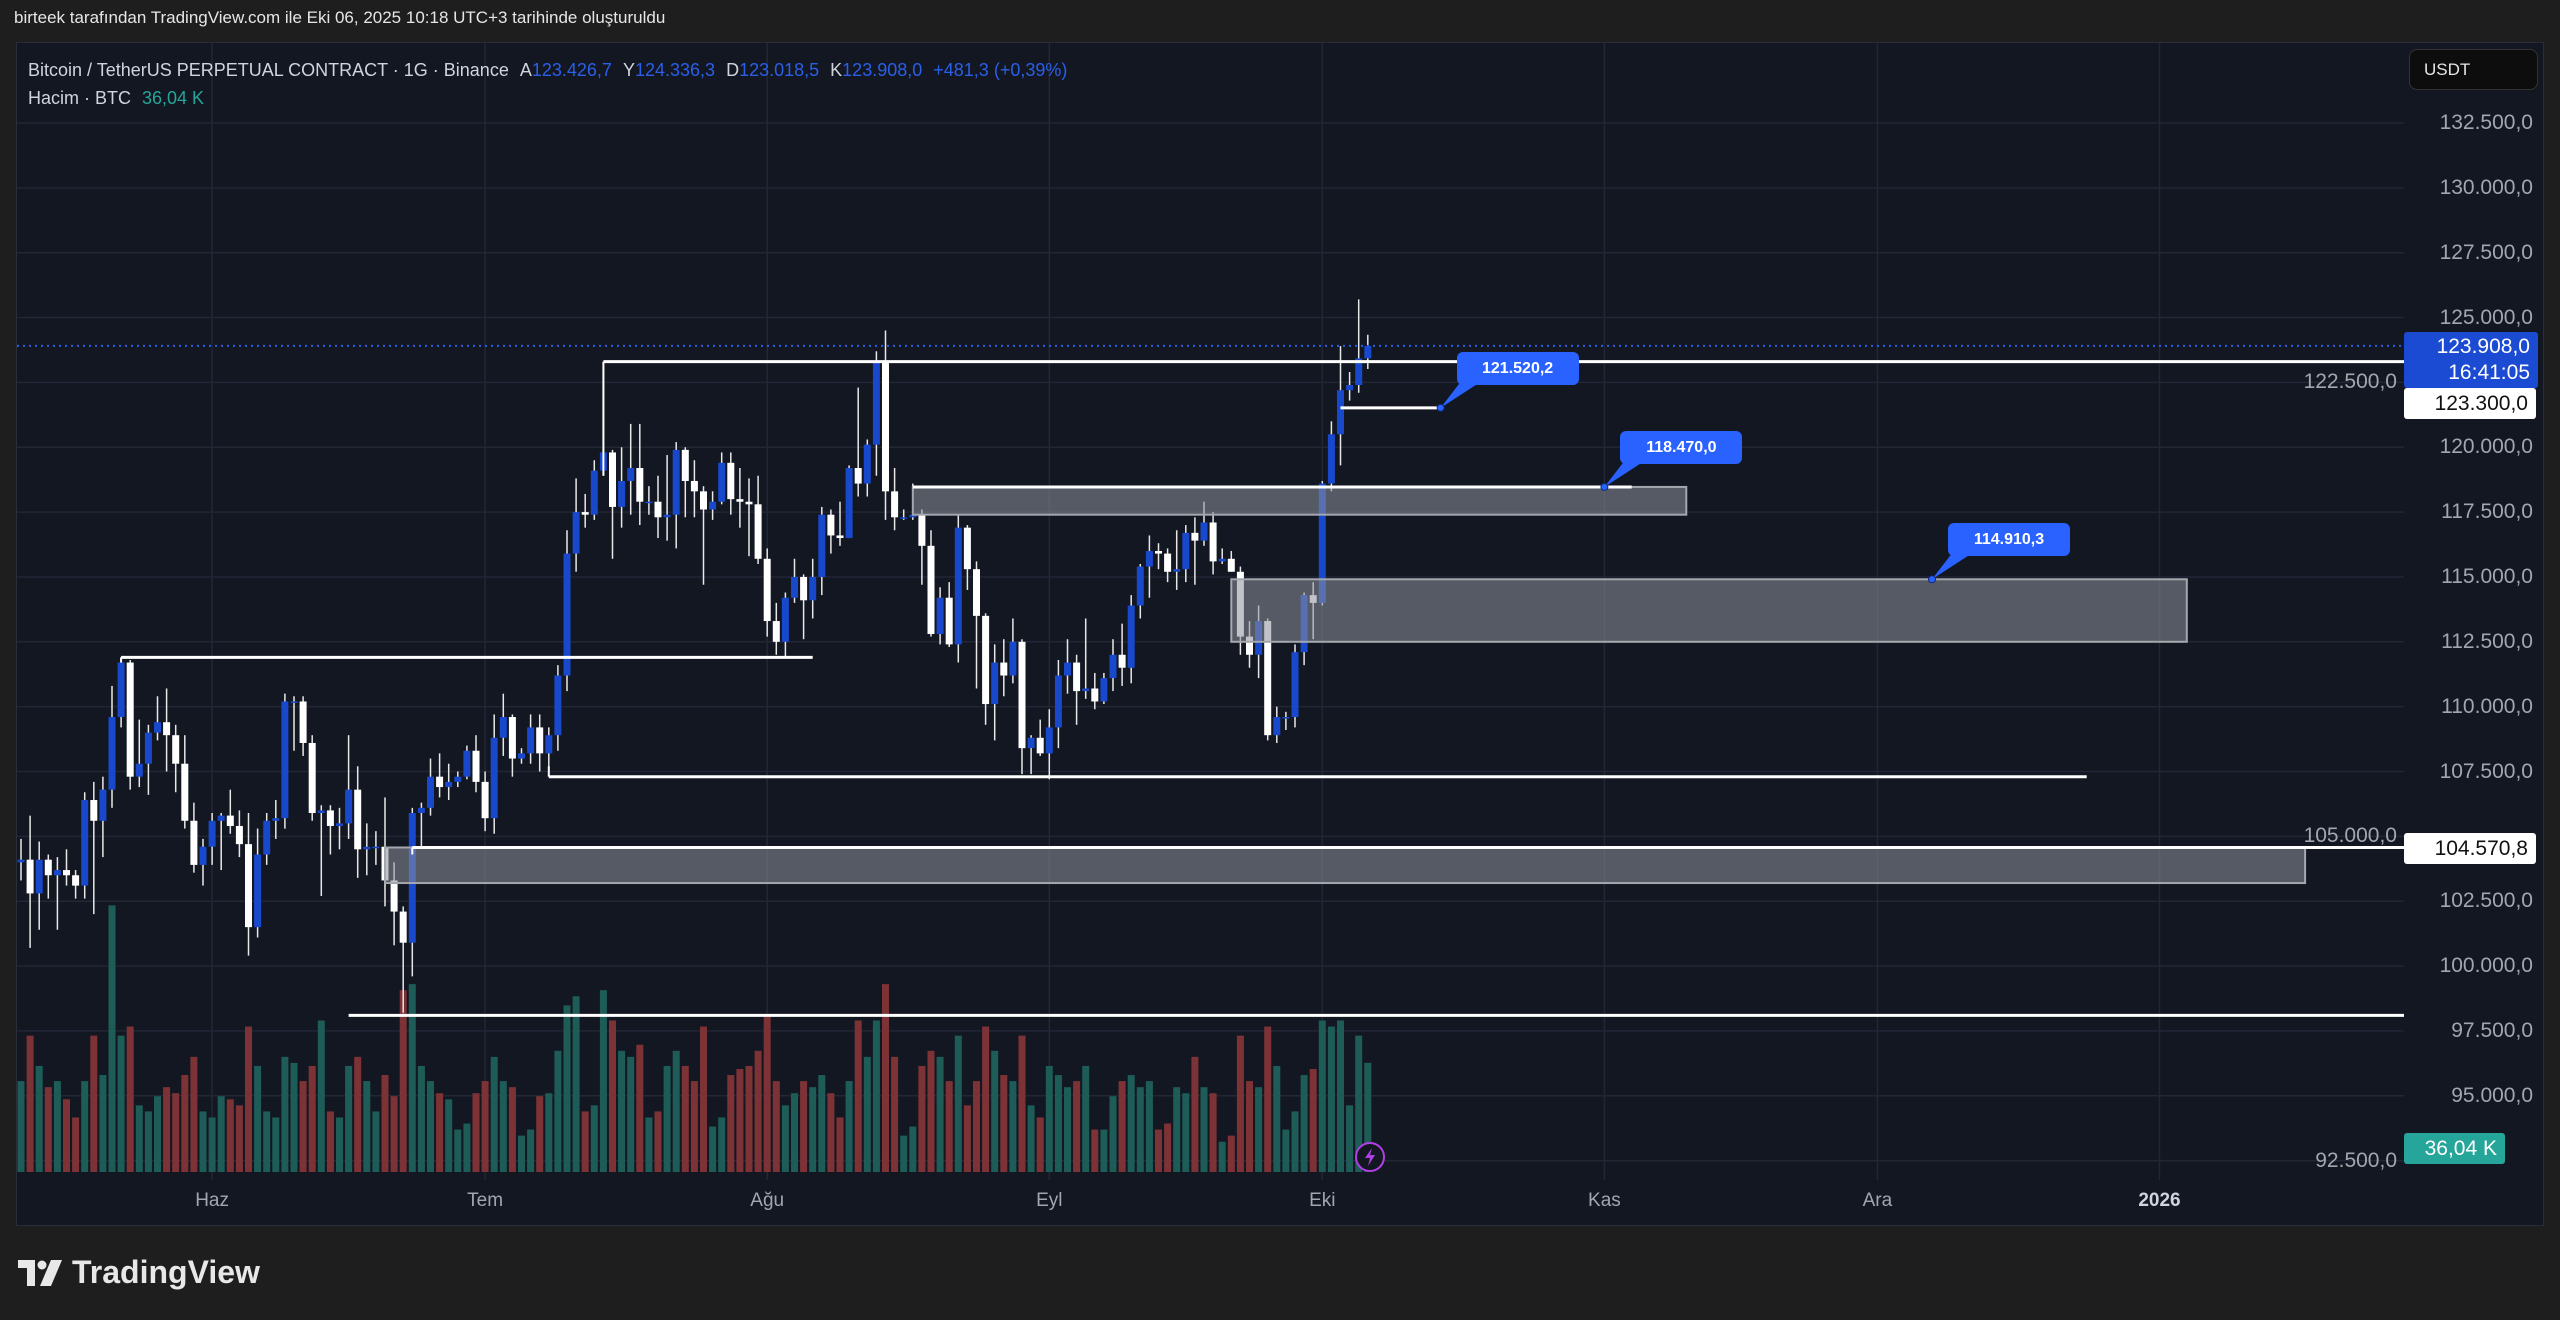  I want to click on price-callout-label: 118.470,0, so click(1681, 447).